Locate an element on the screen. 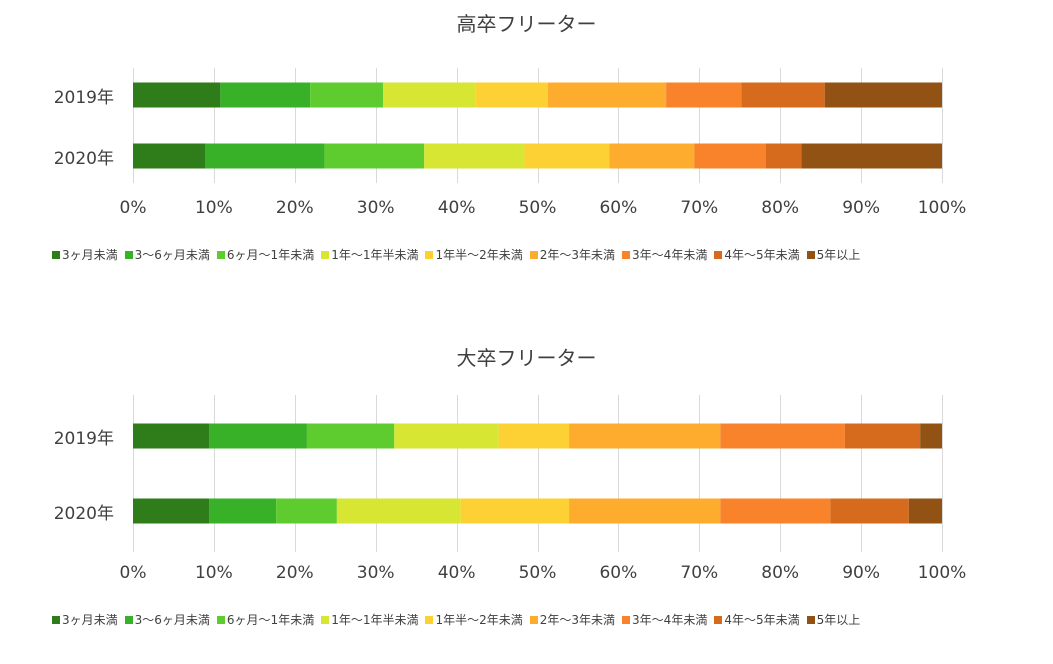 The image size is (1053, 664). x-tick-label: 100% is located at coordinates (942, 208).